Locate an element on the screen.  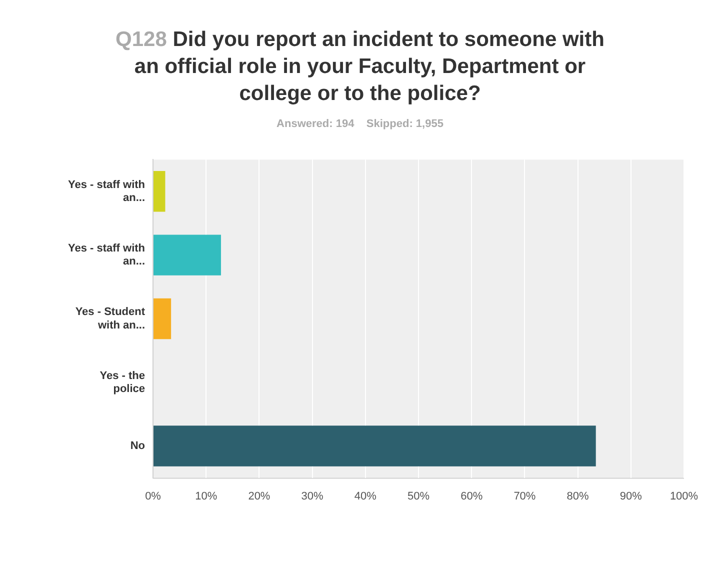
x-tick-label: 10% is located at coordinates (206, 496).